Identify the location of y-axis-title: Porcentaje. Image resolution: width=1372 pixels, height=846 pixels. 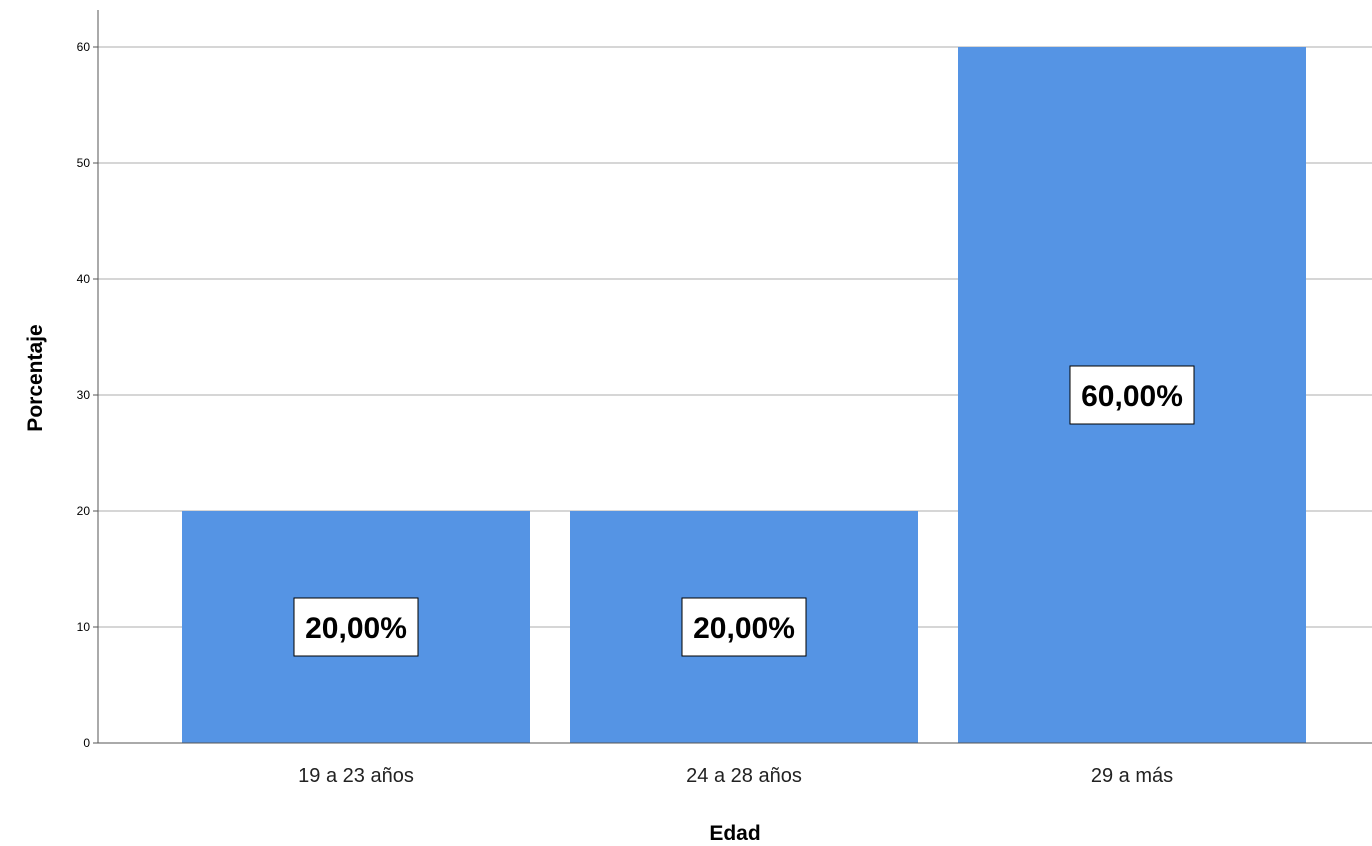
(35, 377).